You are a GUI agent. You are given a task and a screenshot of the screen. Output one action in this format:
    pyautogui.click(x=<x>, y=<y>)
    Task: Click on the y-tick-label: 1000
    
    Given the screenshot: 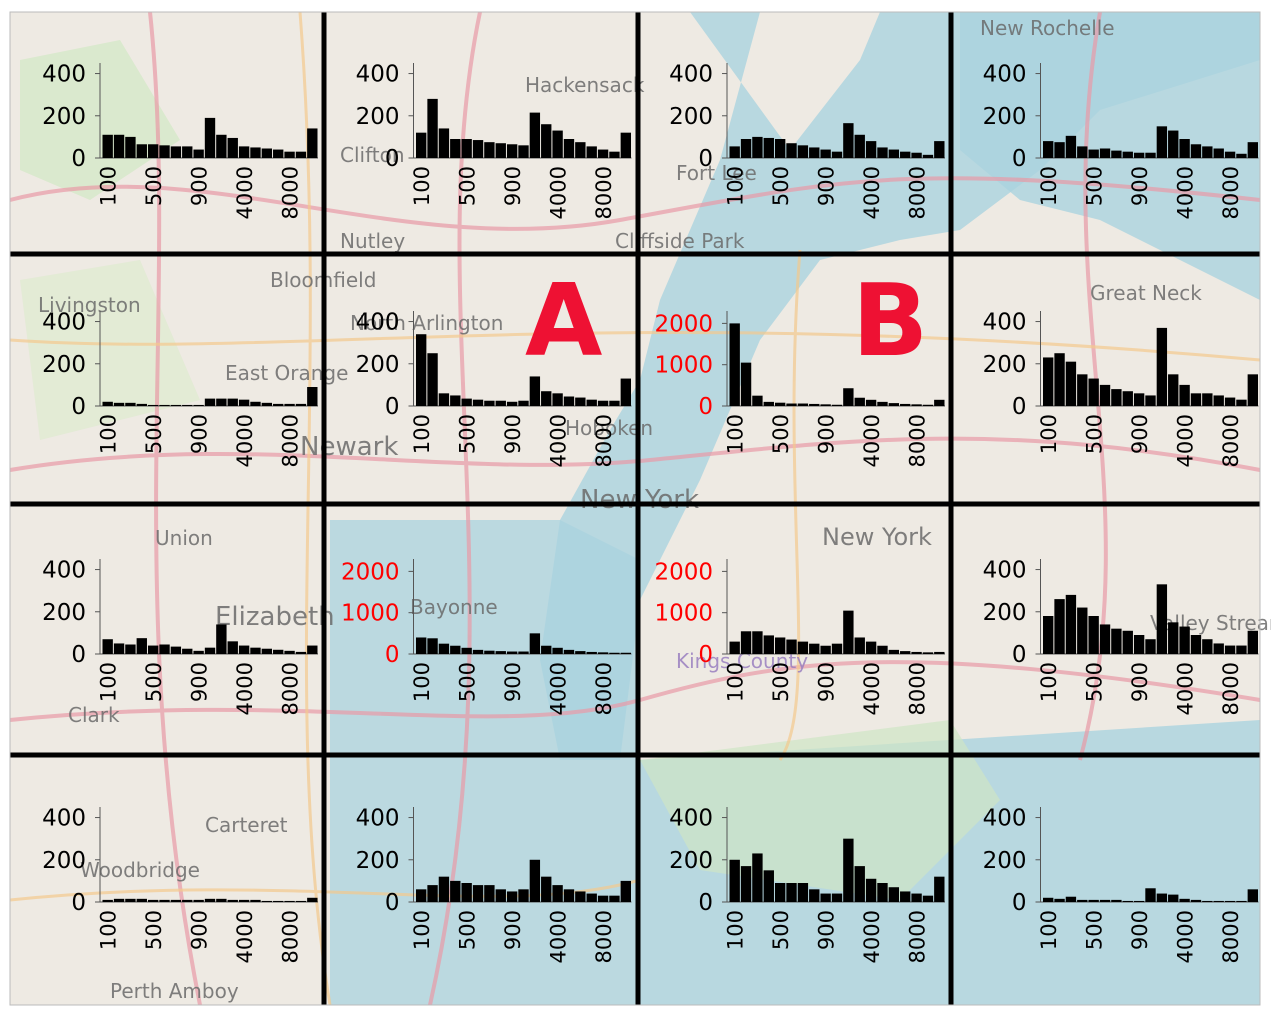 What is the action you would take?
    pyautogui.click(x=683, y=366)
    